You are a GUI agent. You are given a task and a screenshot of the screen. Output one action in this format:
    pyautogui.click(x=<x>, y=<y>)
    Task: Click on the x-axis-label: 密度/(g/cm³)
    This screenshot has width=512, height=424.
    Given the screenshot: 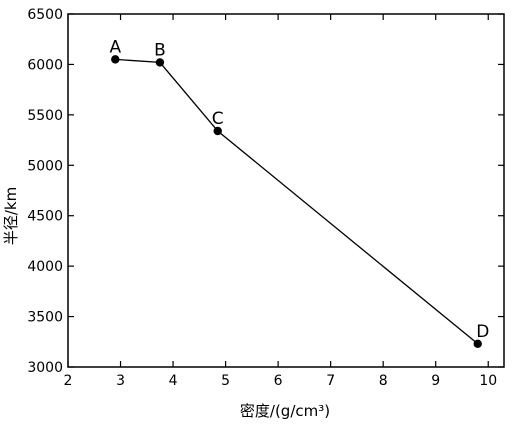 What is the action you would take?
    pyautogui.click(x=285, y=411)
    